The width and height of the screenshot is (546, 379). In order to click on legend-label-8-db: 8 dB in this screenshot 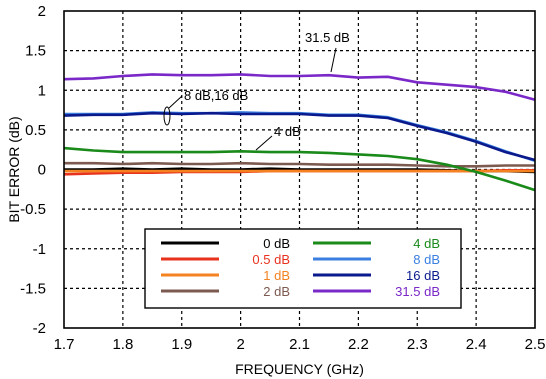, I will do `click(426, 259)`.